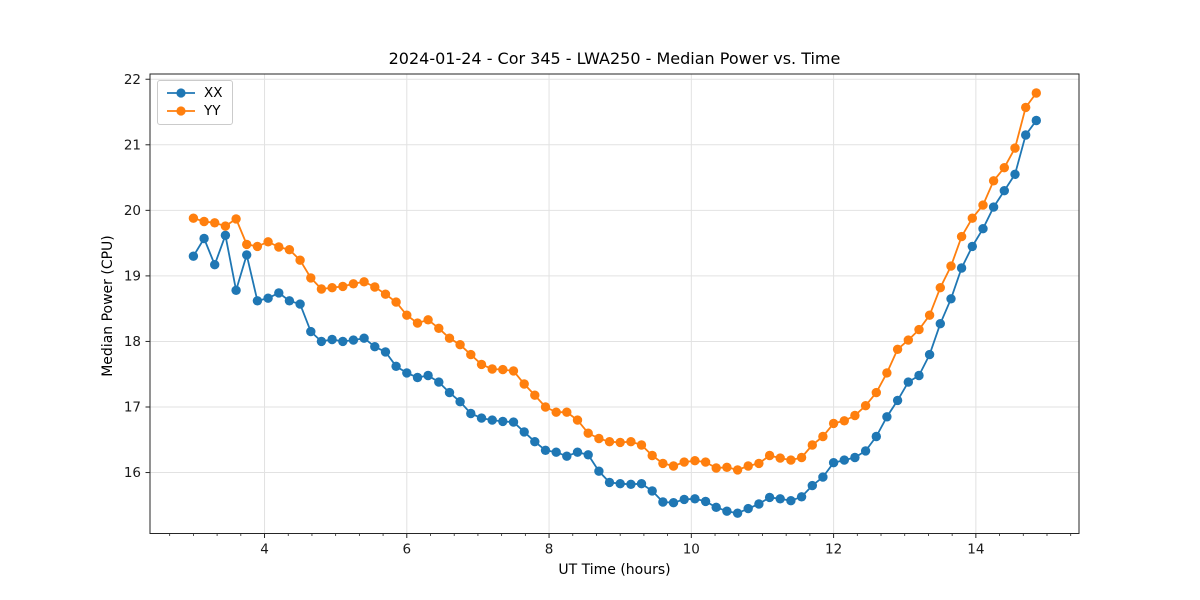 The height and width of the screenshot is (600, 1200). What do you see at coordinates (691, 550) in the screenshot?
I see `svg-text: 10` at bounding box center [691, 550].